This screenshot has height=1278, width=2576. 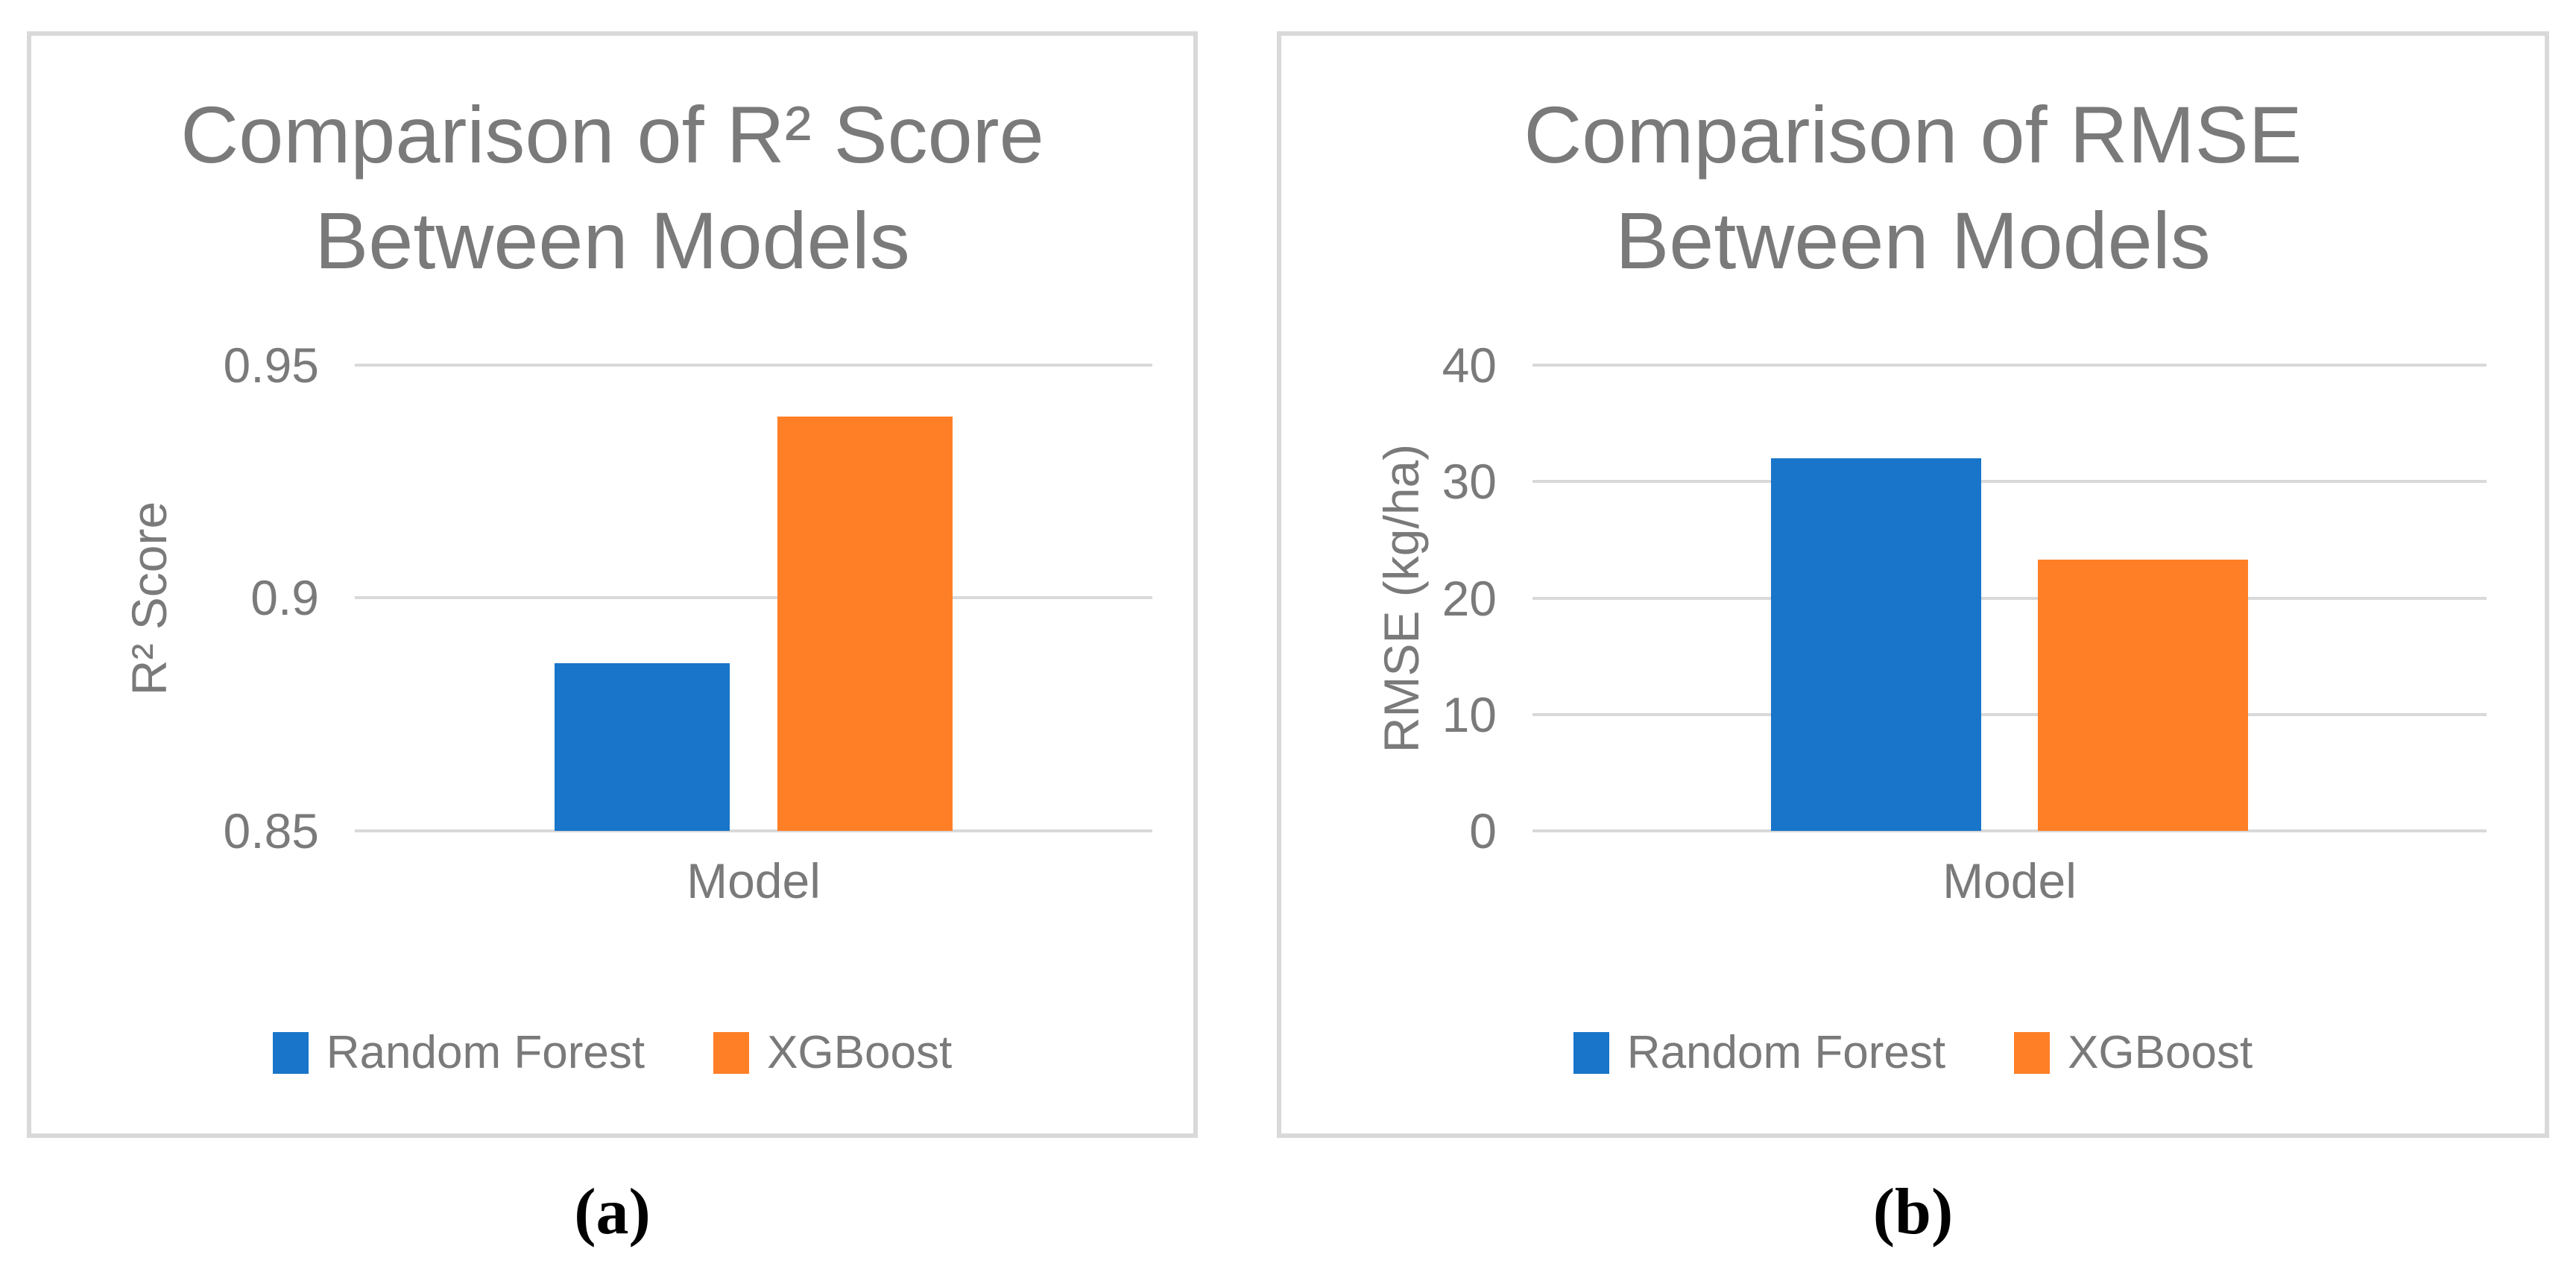 What do you see at coordinates (284, 597) in the screenshot?
I see `y-tick-label: 0.9` at bounding box center [284, 597].